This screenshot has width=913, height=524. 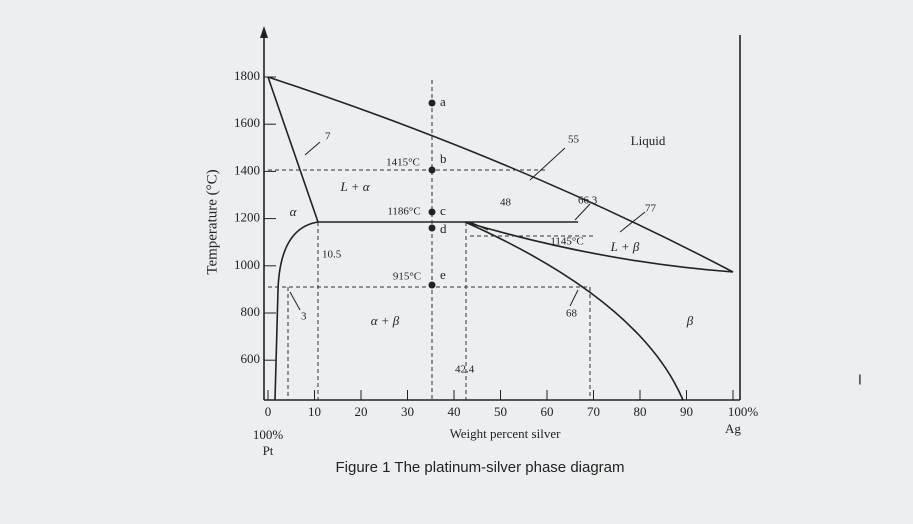 I want to click on comp-label: 55, so click(x=574, y=140).